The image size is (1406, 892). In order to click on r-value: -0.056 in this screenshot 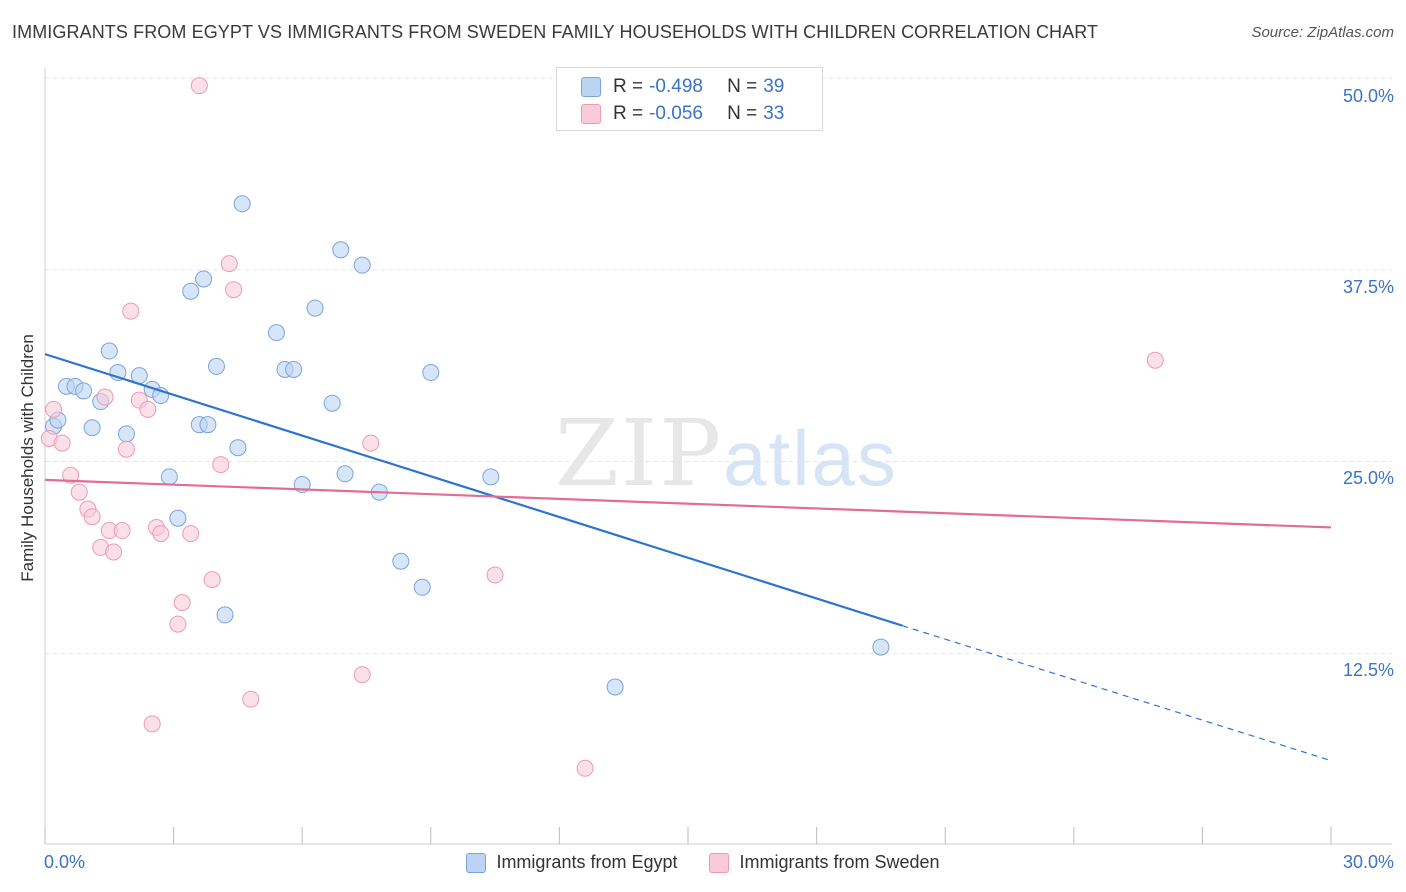, I will do `click(676, 113)`.